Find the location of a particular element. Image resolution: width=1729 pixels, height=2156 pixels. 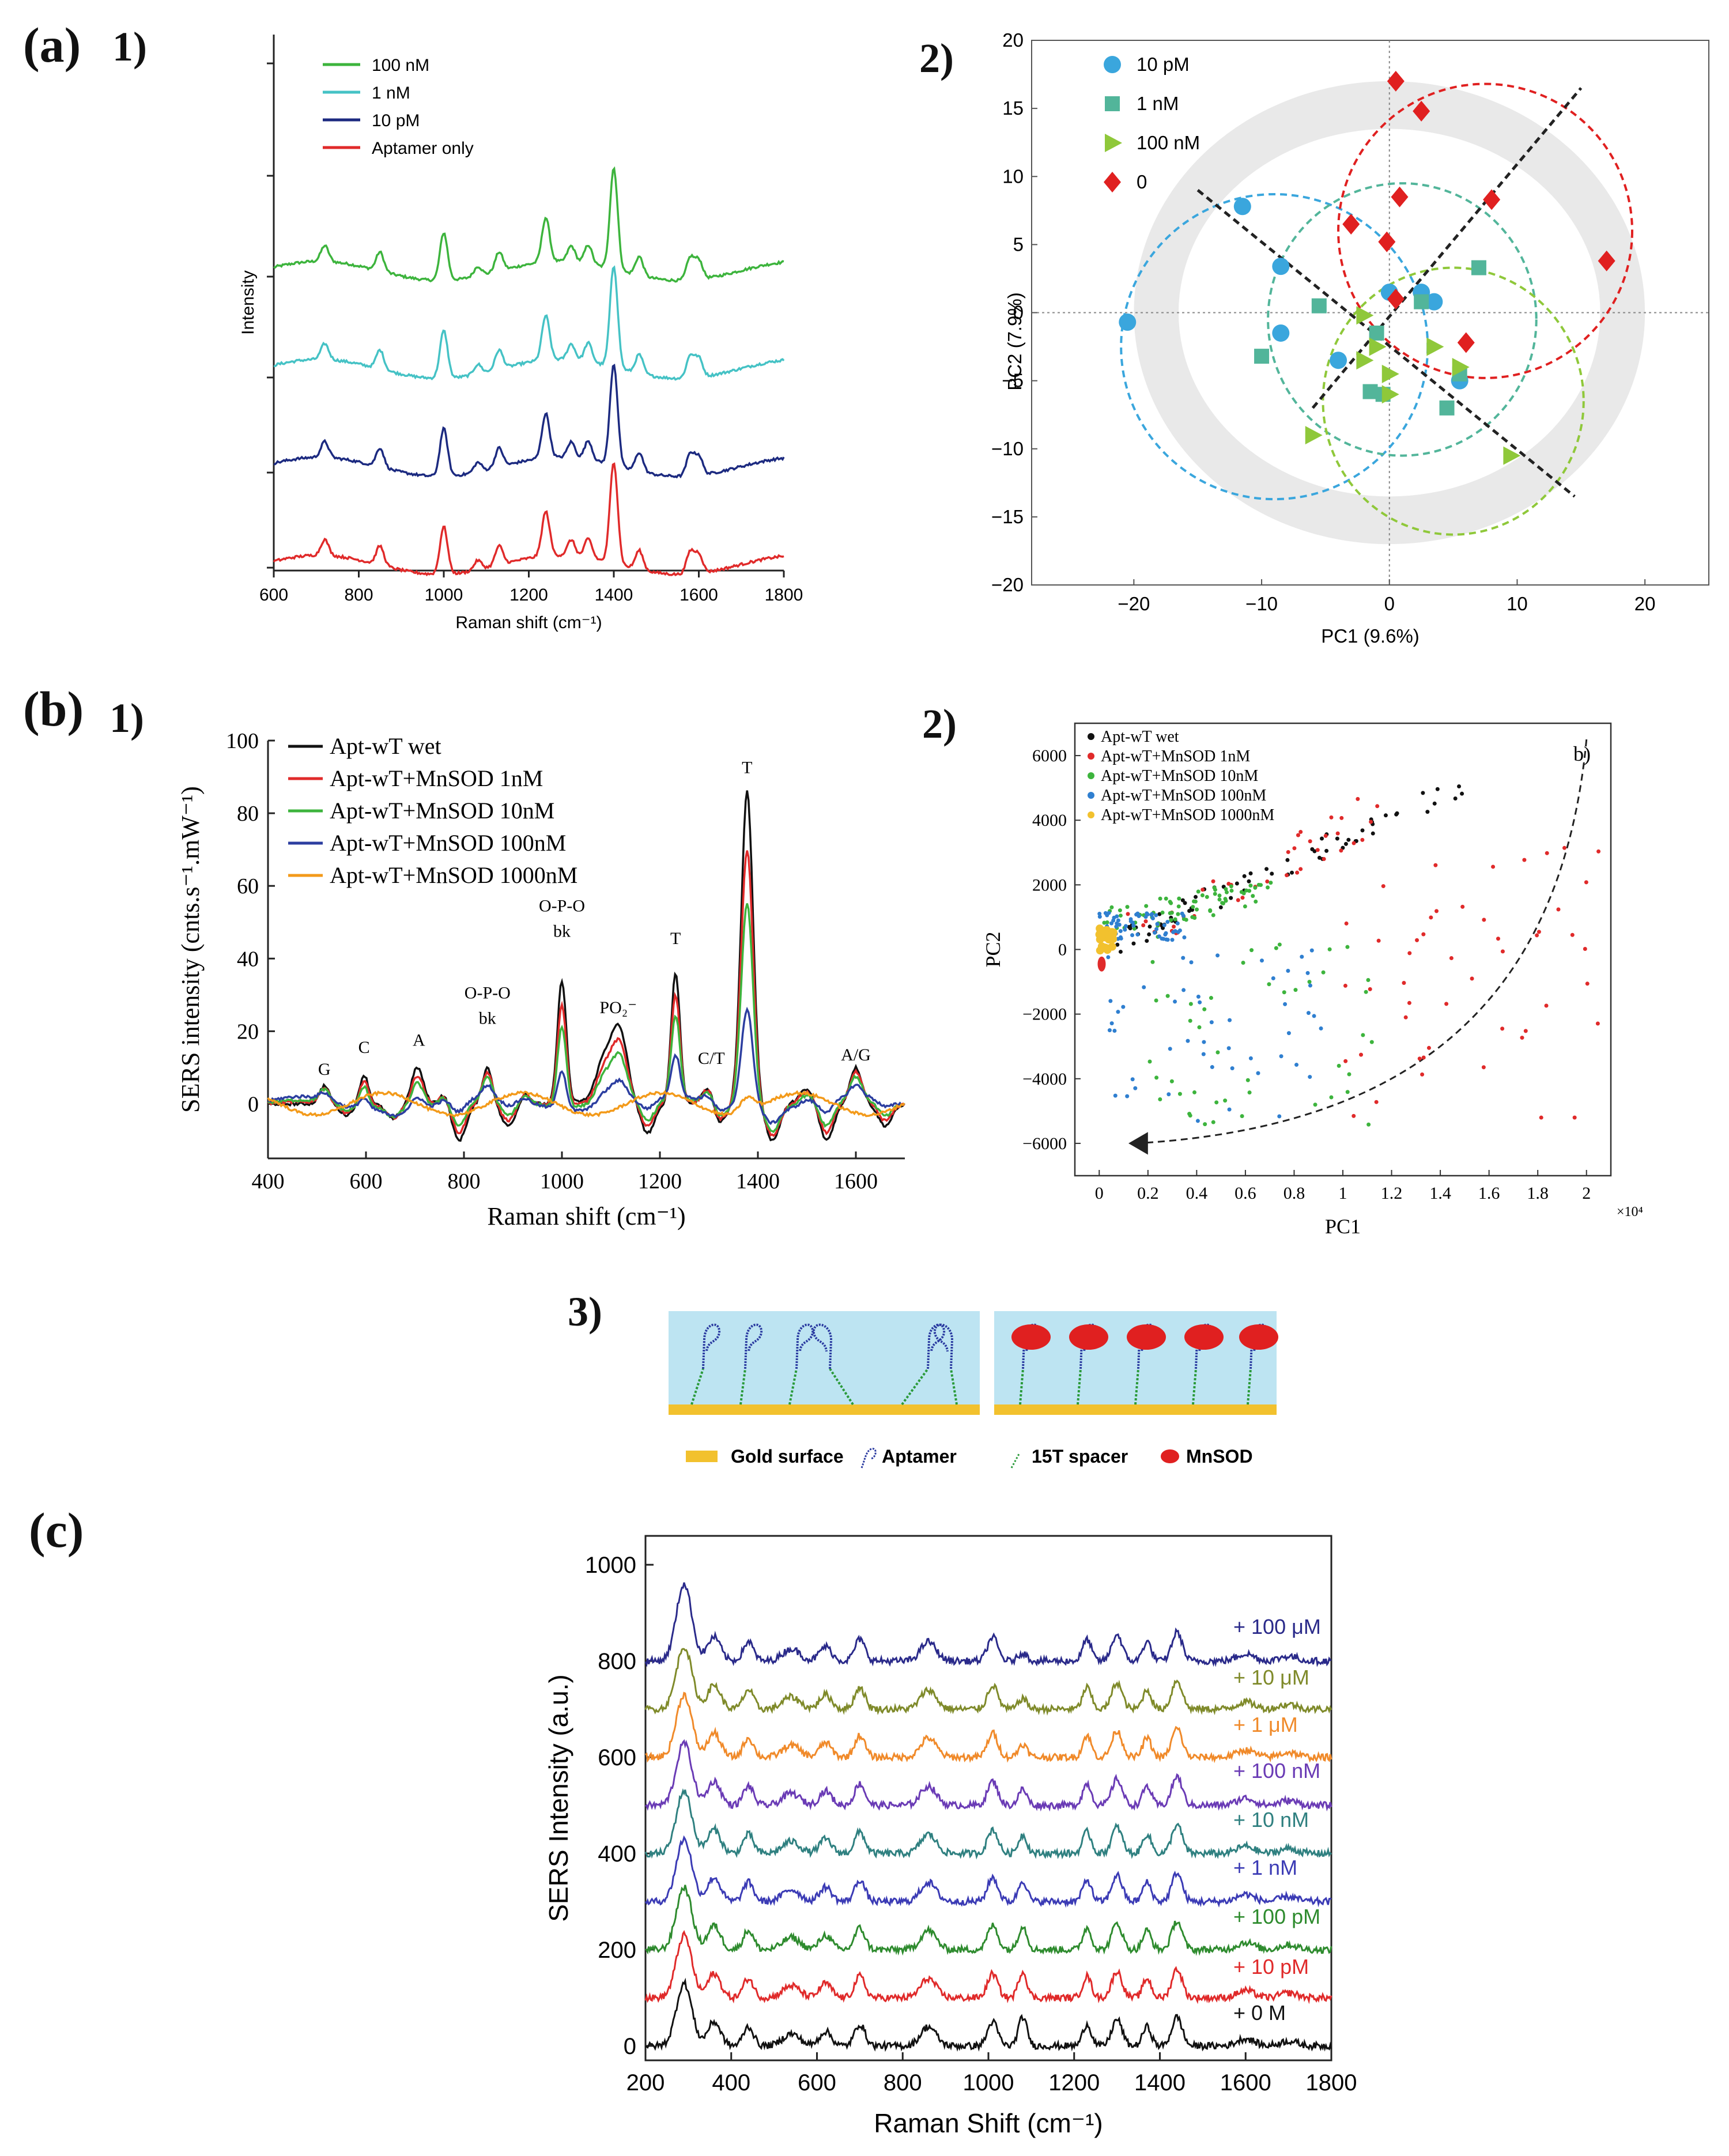

b2-y-tick-label: 6000 is located at coordinates (1049, 755).